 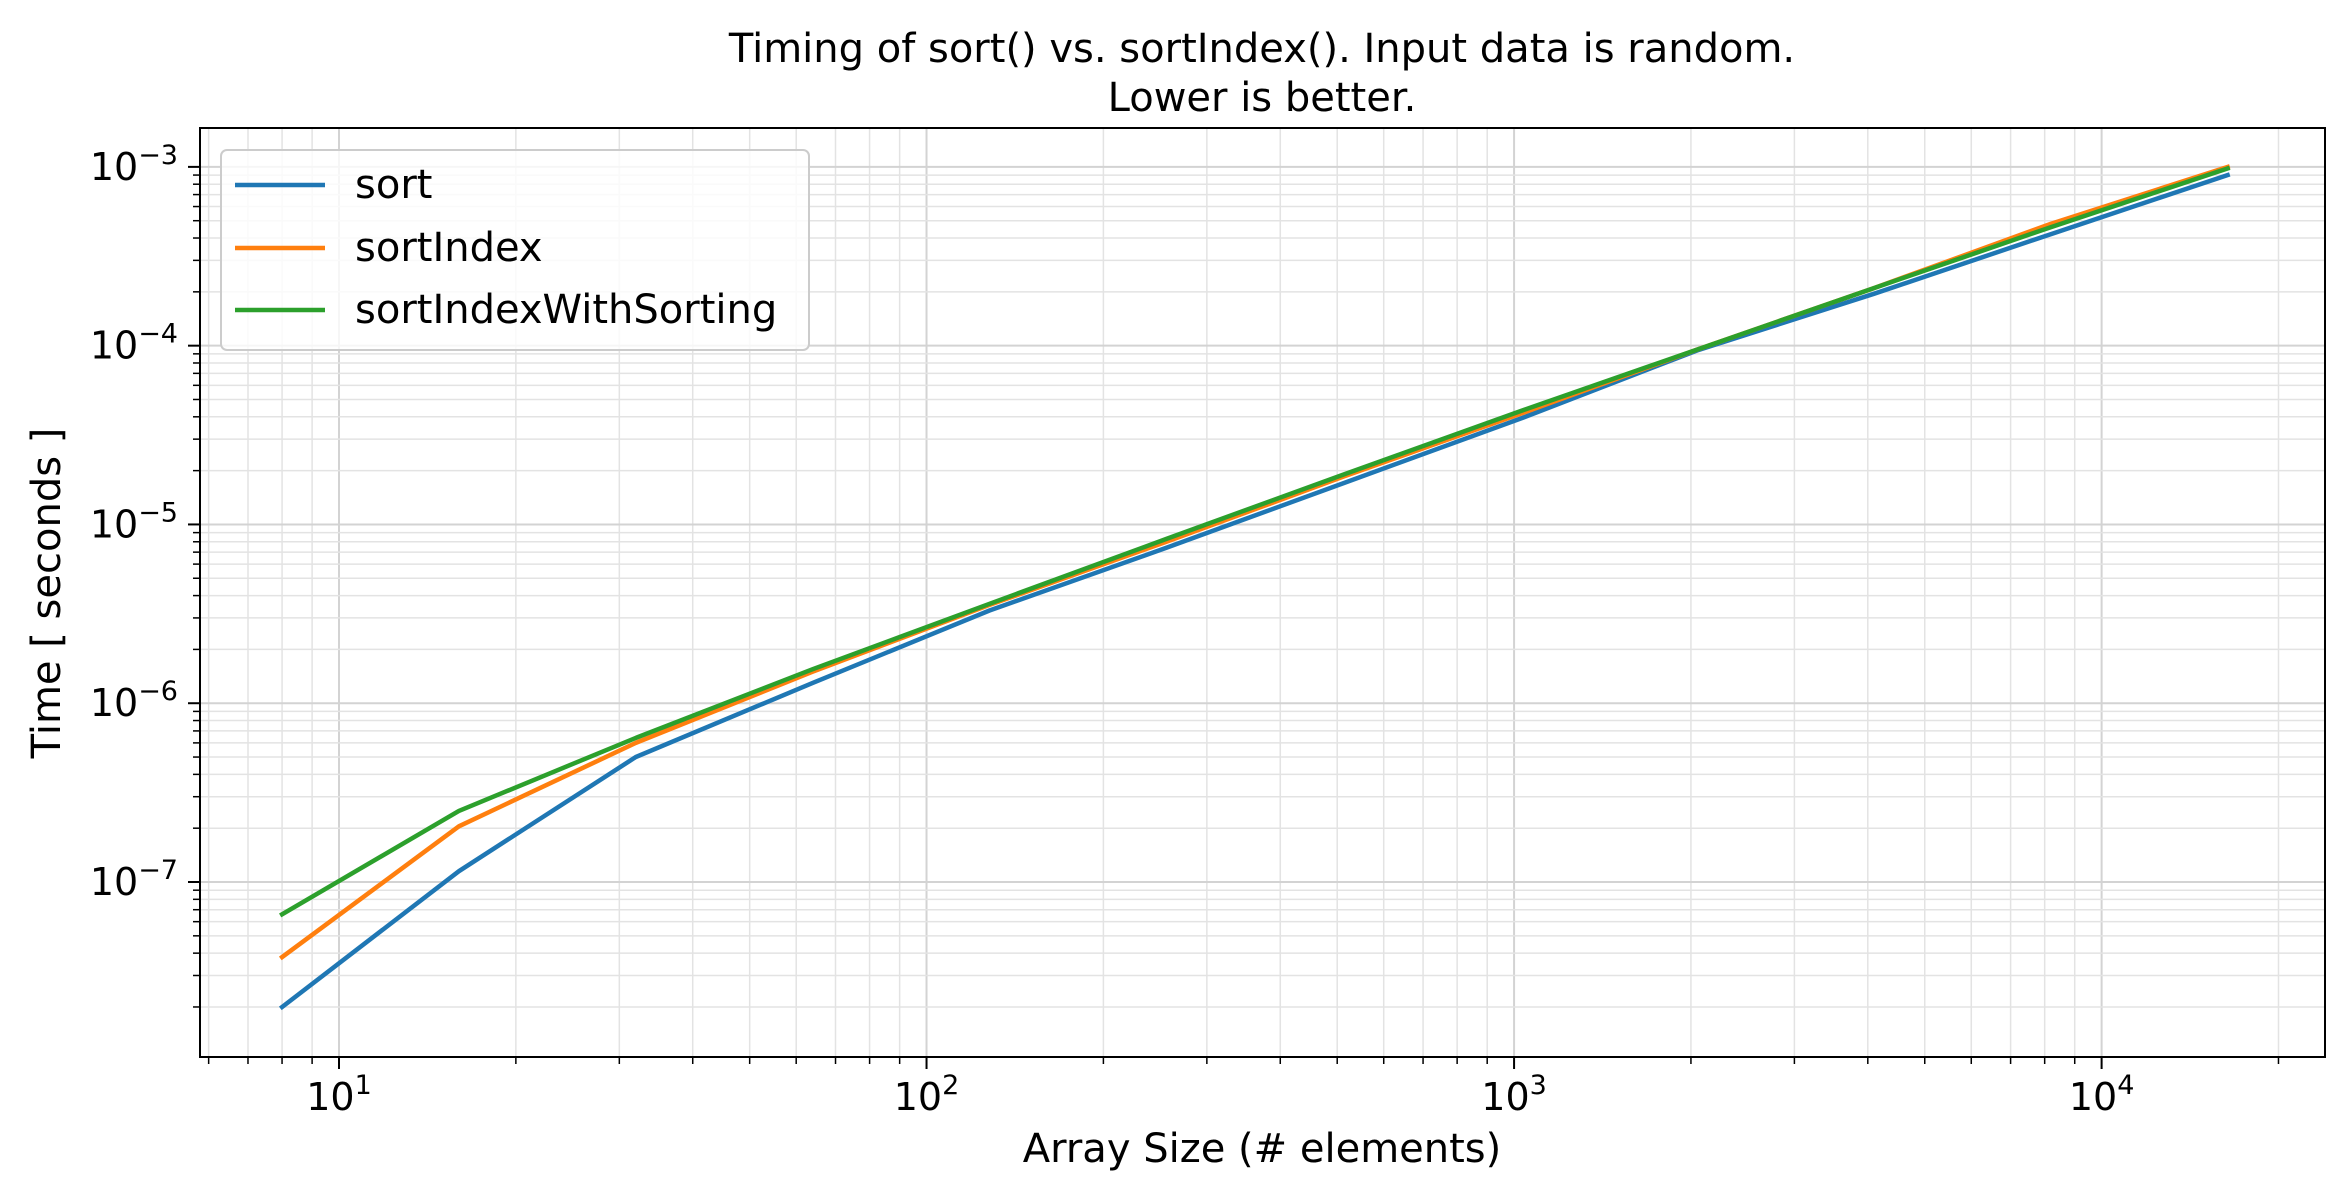 I want to click on legend-entry-sort: sort, so click(x=333, y=185).